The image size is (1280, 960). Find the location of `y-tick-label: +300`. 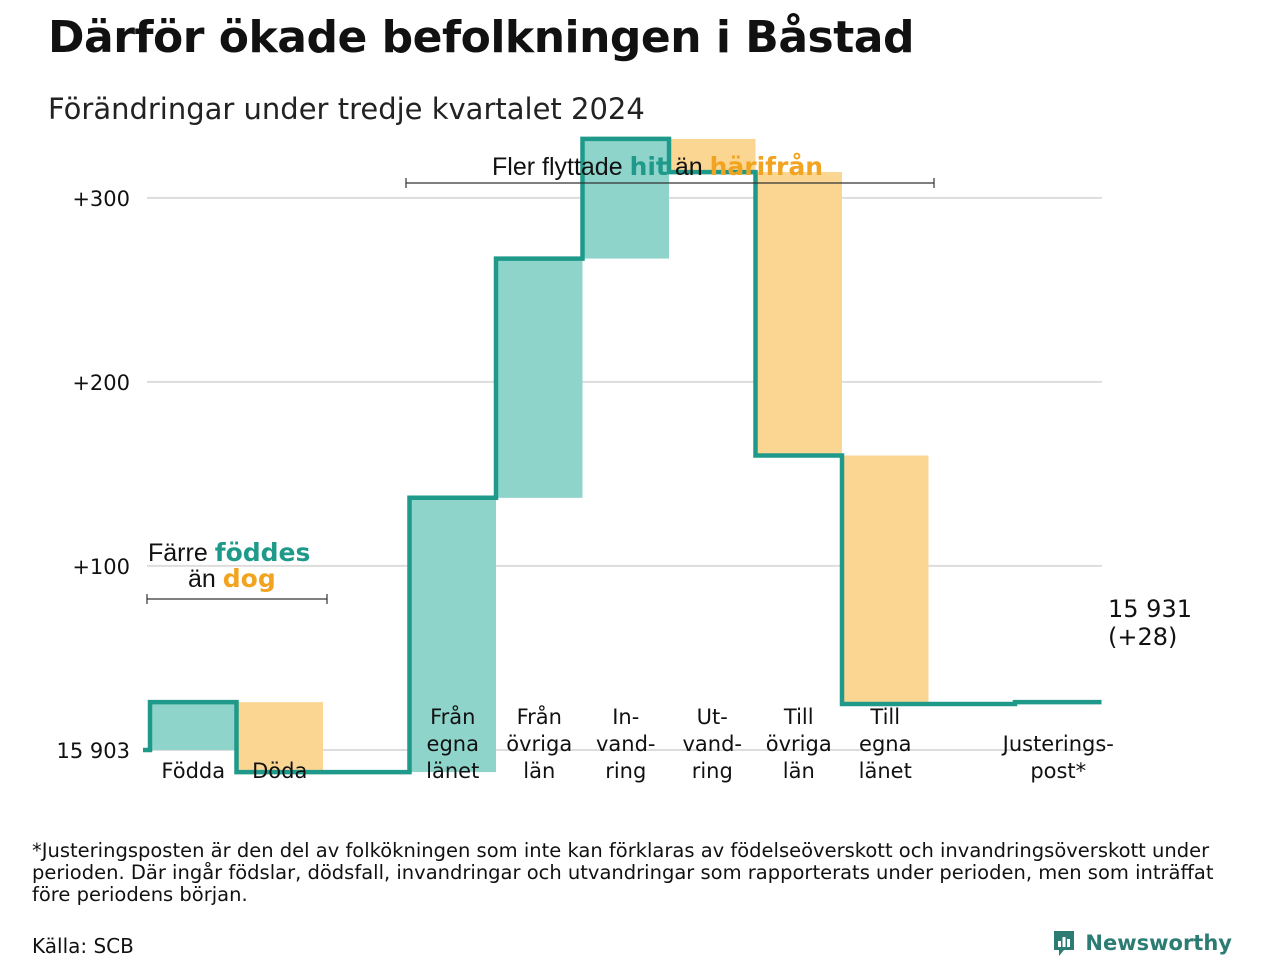

y-tick-label: +300 is located at coordinates (101, 199).